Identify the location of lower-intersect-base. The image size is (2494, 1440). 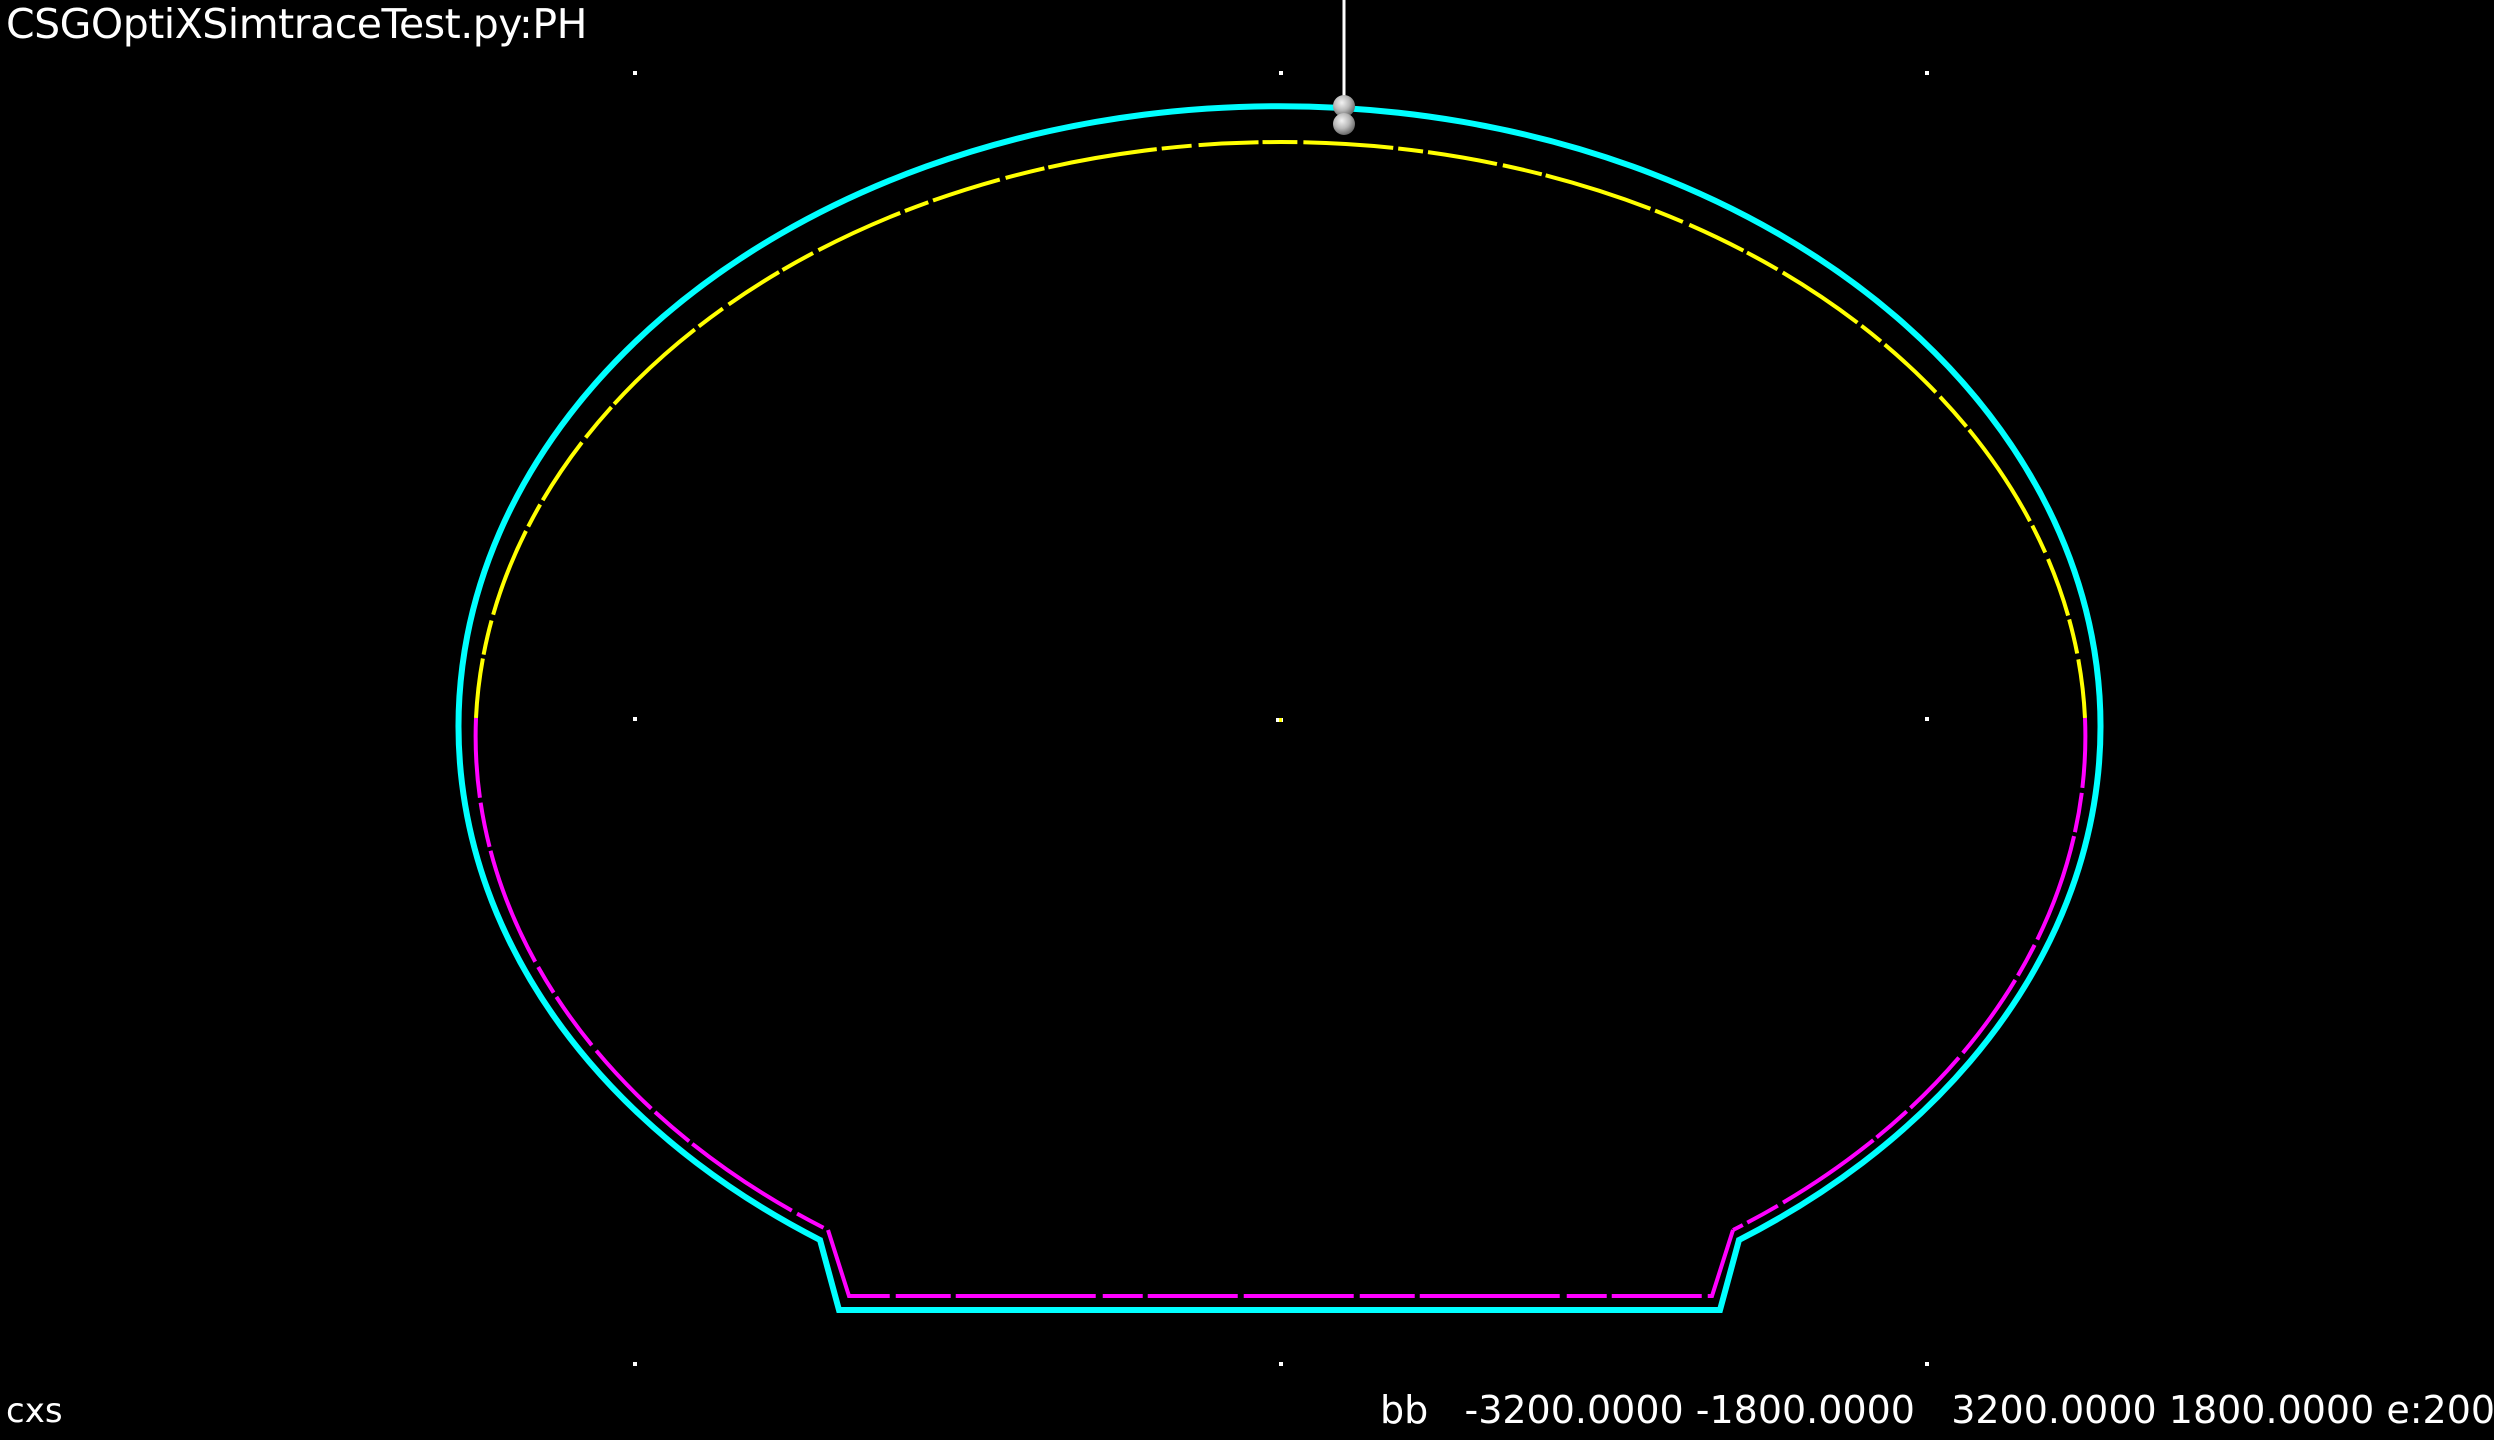
(1280, 1263).